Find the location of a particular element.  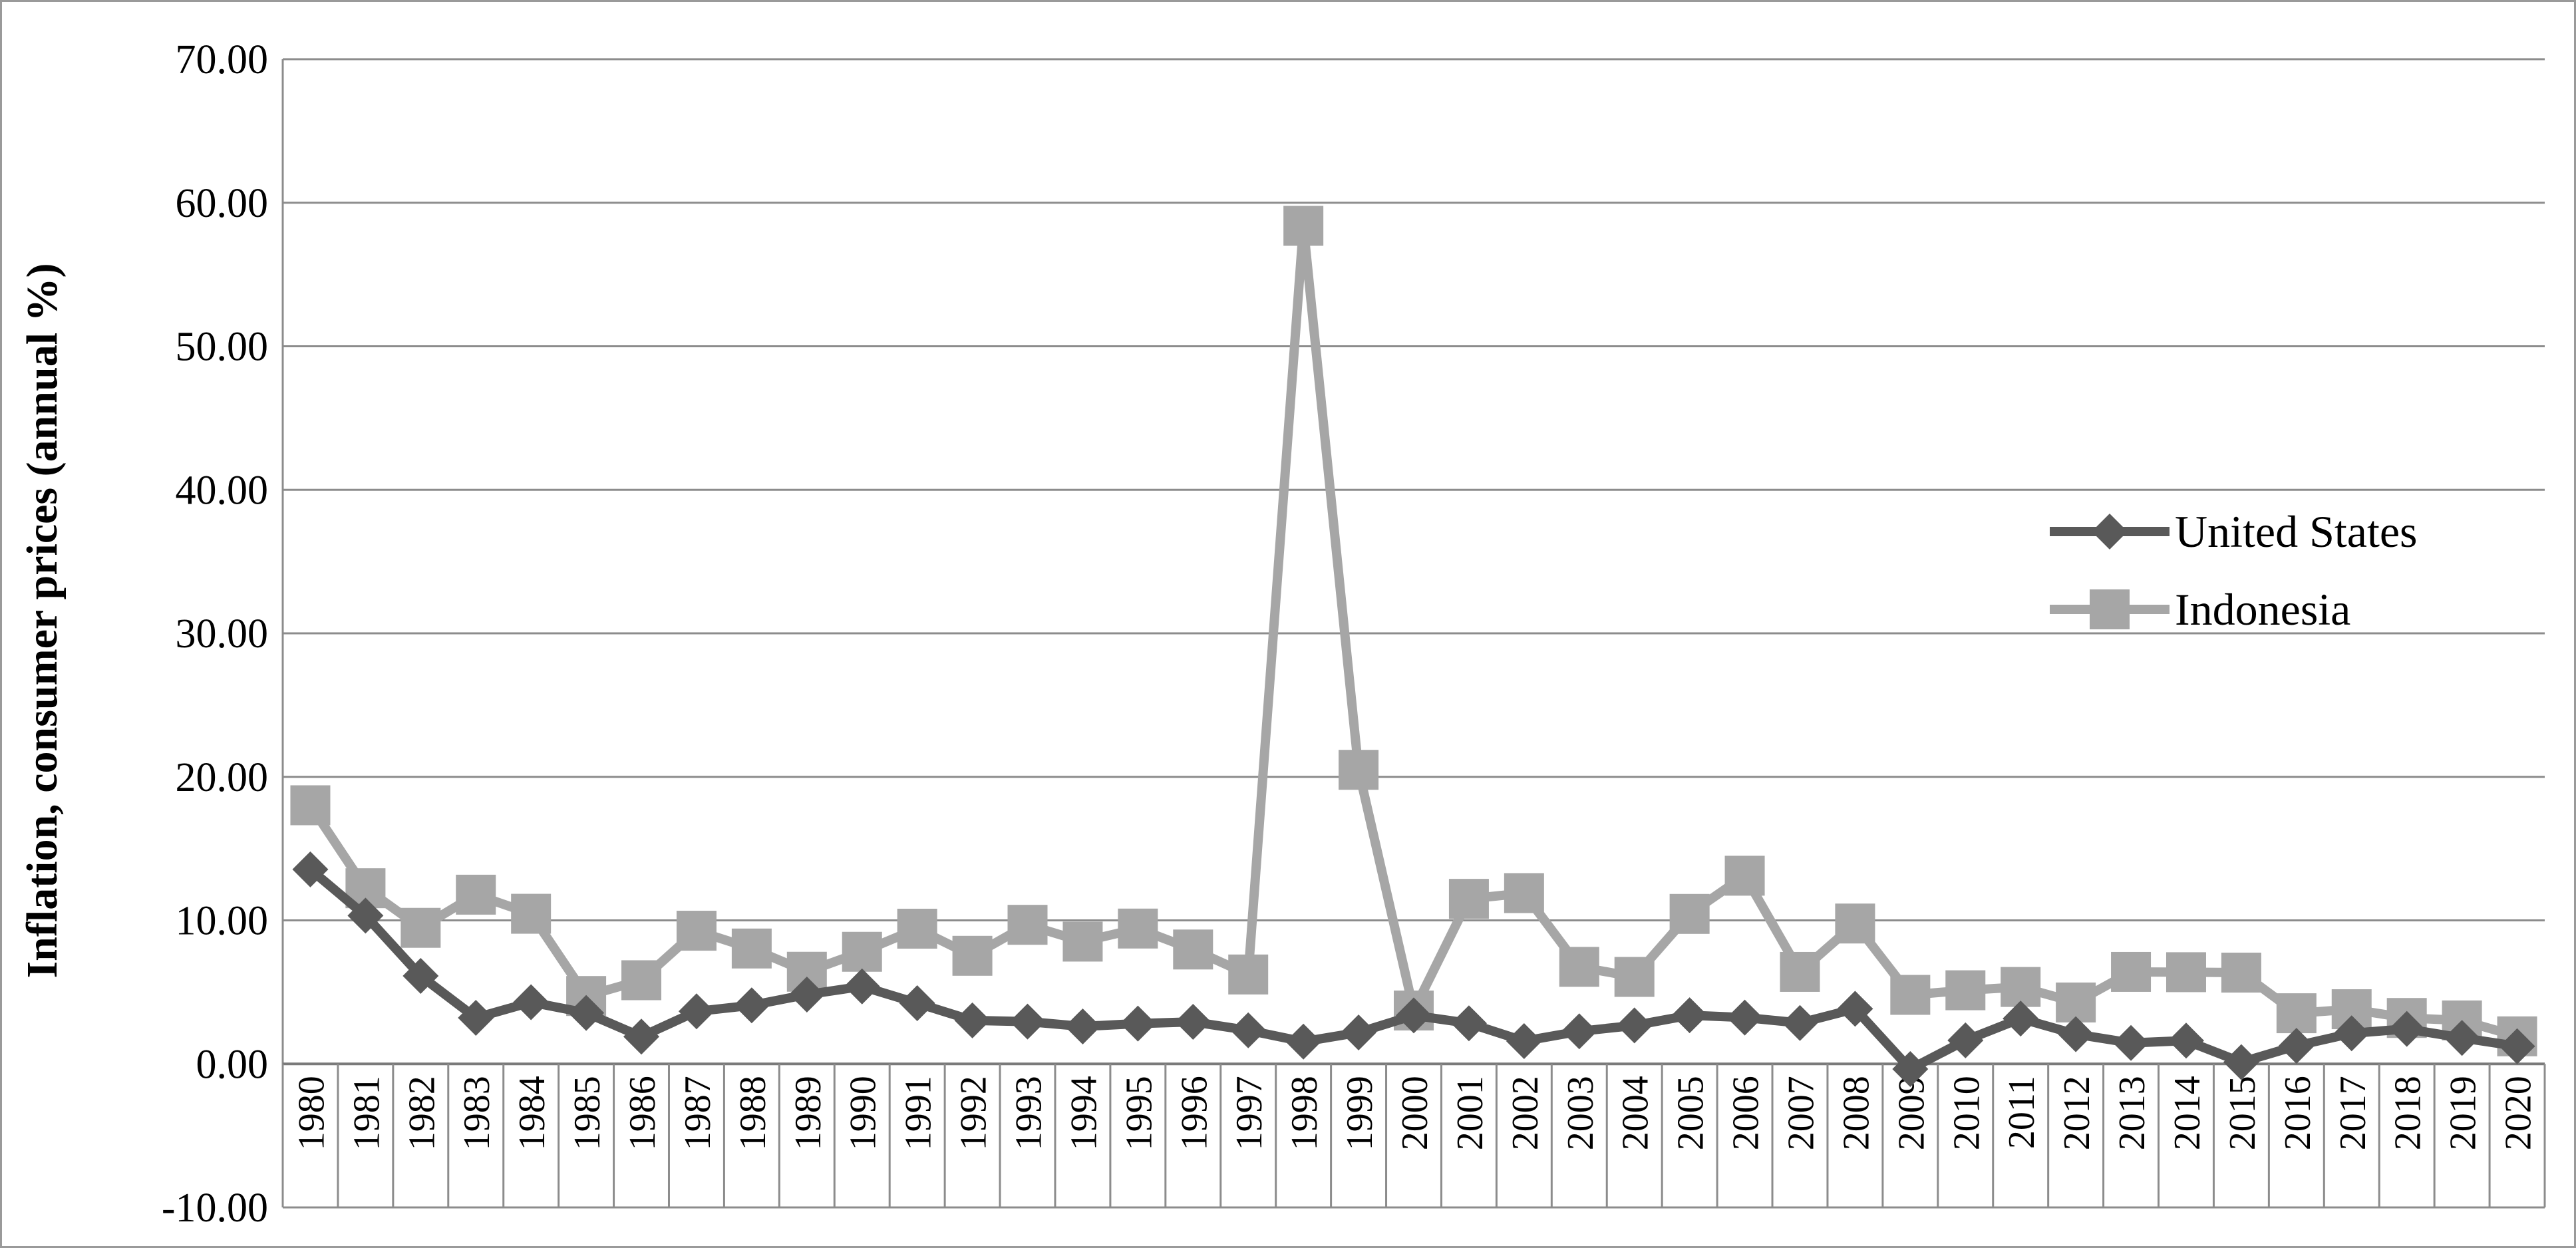

x-tick-label: 1993 is located at coordinates (1029, 1113).